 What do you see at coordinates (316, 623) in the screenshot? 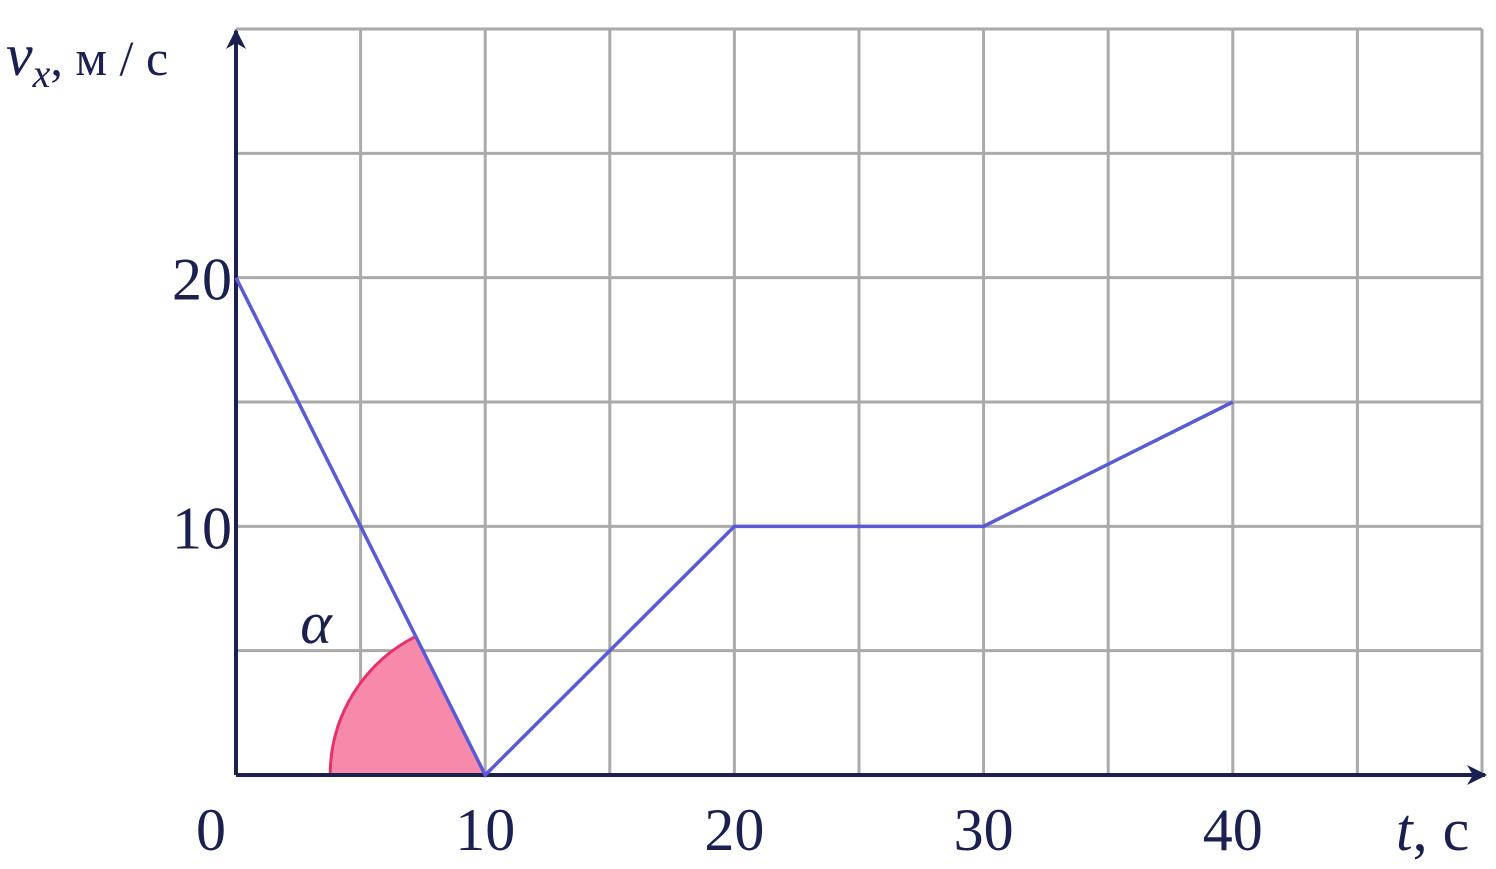
I see `angle-label: α` at bounding box center [316, 623].